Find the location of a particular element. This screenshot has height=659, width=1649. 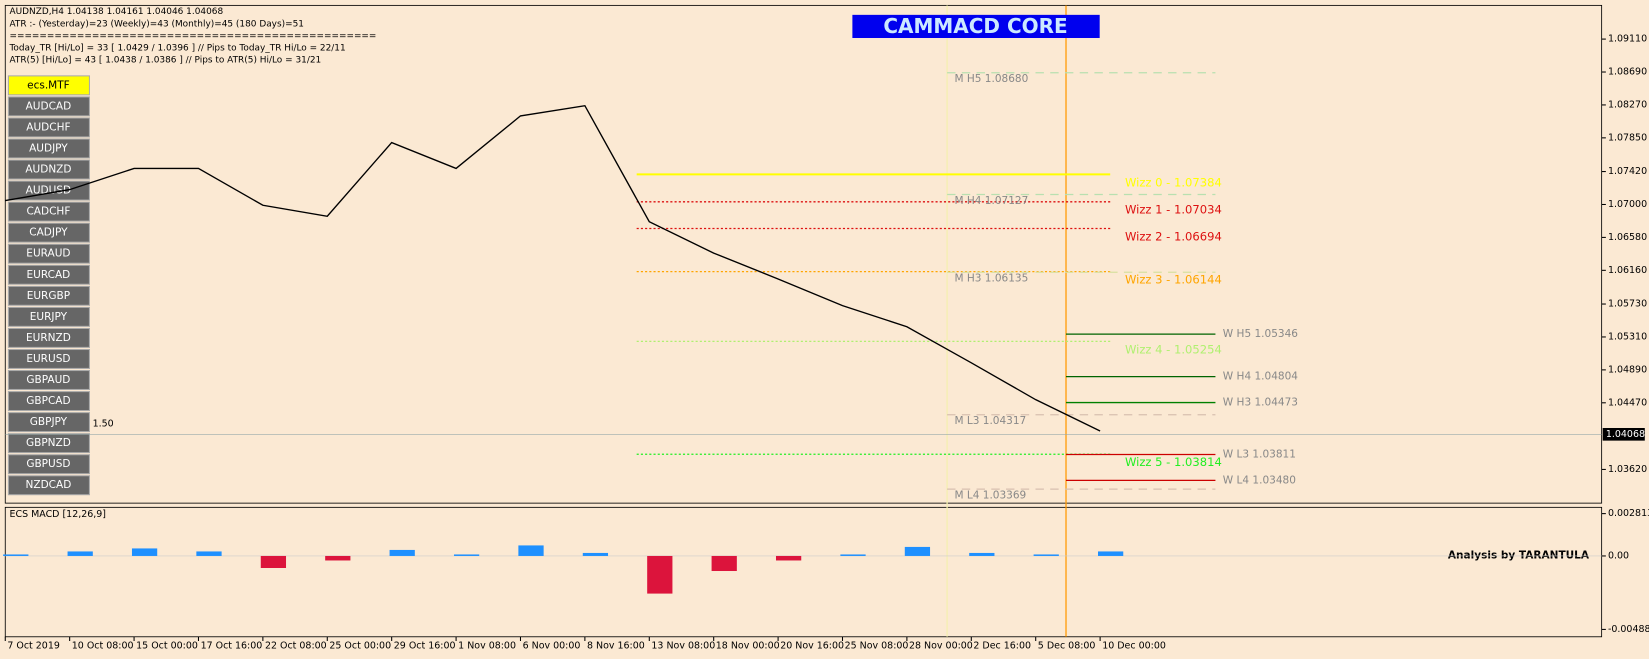

symbol-button: GBPAUD is located at coordinates (48, 380).